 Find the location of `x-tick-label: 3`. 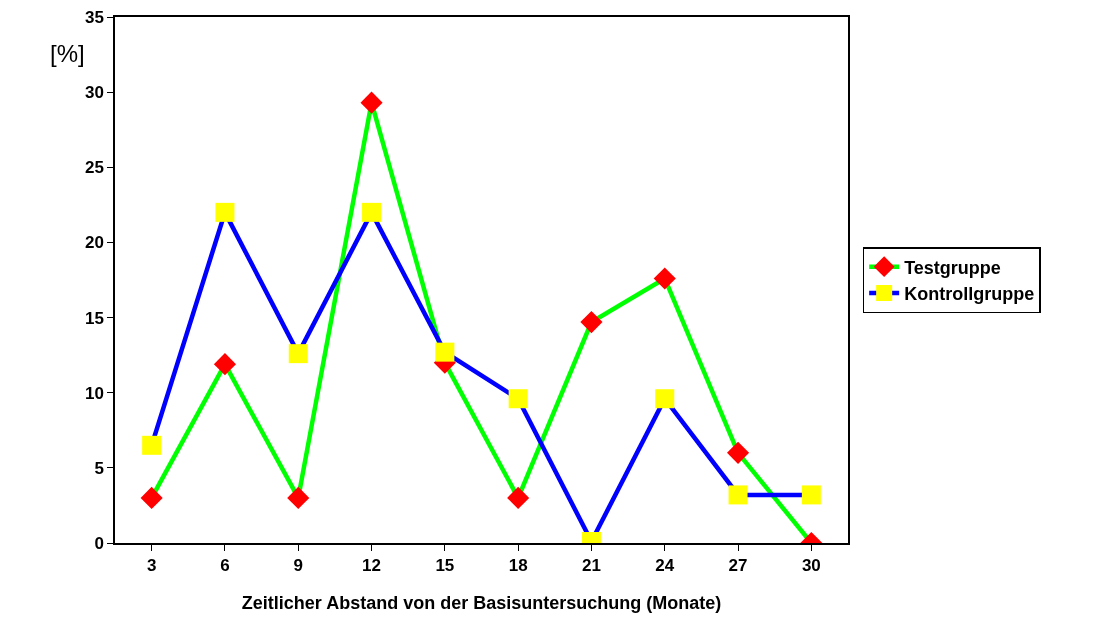

x-tick-label: 3 is located at coordinates (151, 566).